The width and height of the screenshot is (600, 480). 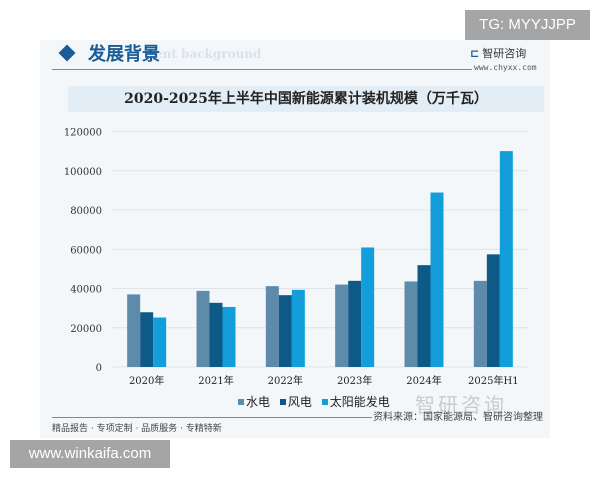 I want to click on legend-swatch-solar, so click(x=324, y=402).